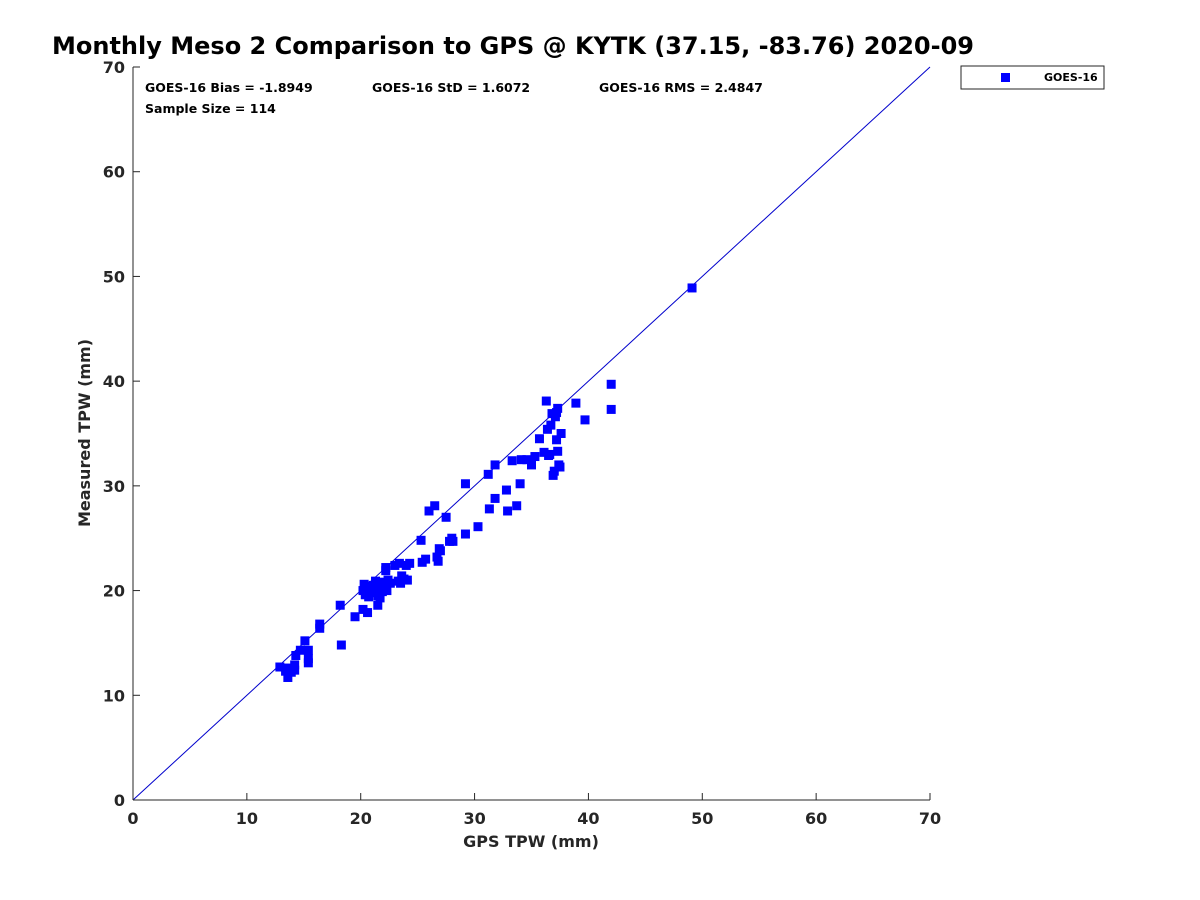  What do you see at coordinates (229, 87) in the screenshot?
I see `stat-bias: GOES-16 Bias = -1.8949` at bounding box center [229, 87].